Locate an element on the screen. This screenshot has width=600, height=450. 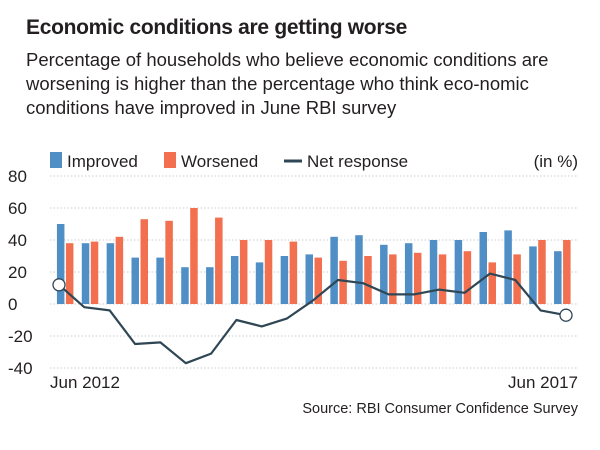
legend-label-worsened: Worsened is located at coordinates (219, 161).